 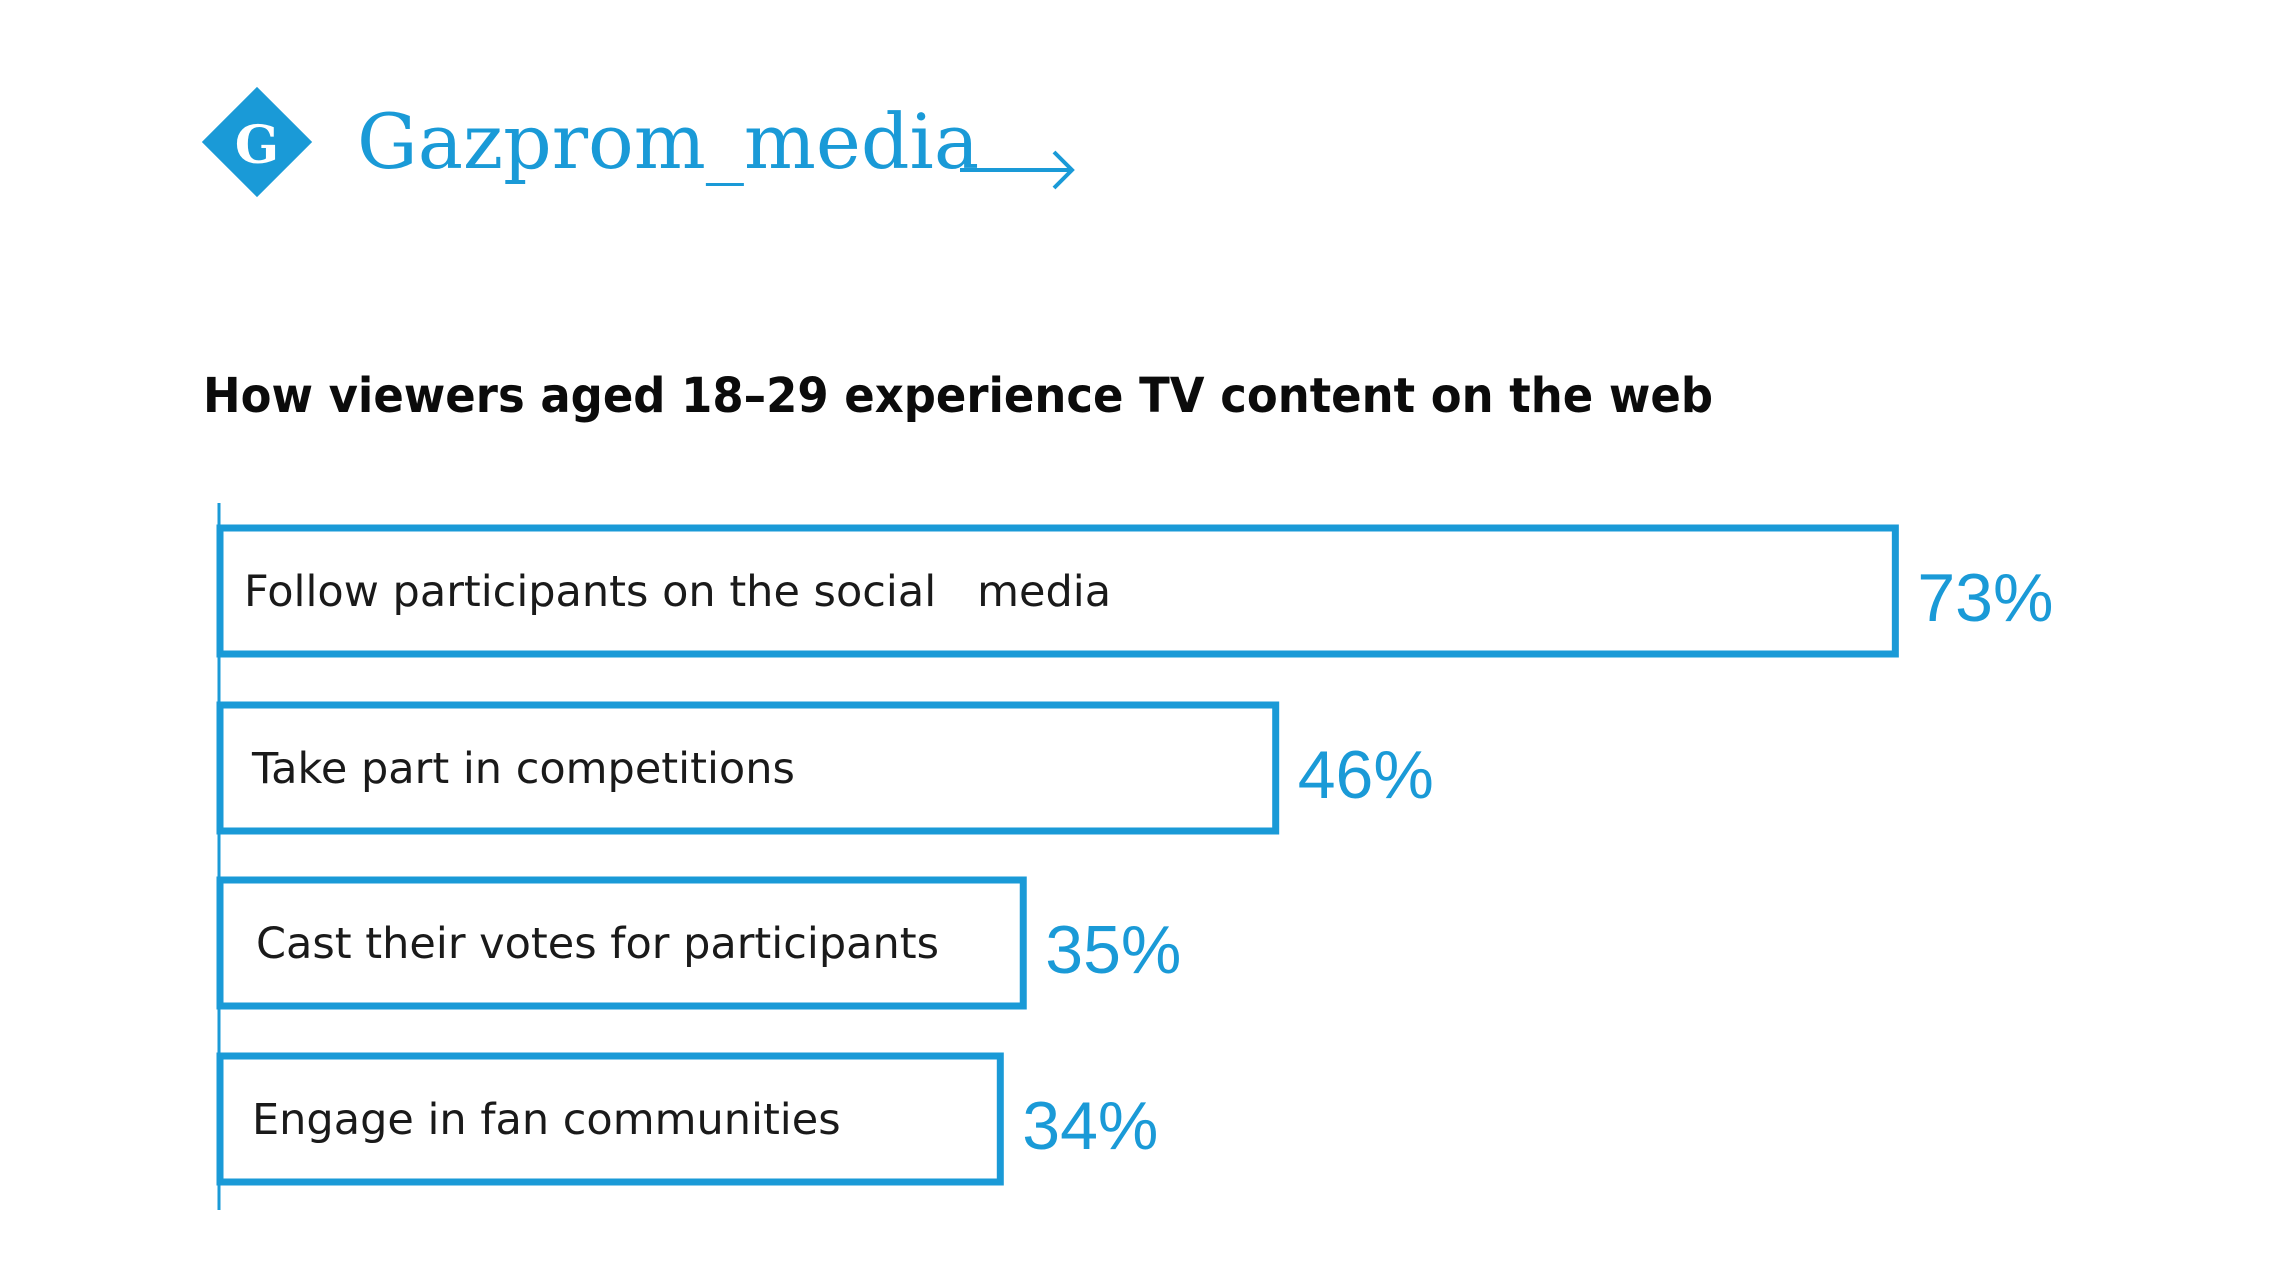 I want to click on bar-value-label: 34%, so click(x=1090, y=1126).